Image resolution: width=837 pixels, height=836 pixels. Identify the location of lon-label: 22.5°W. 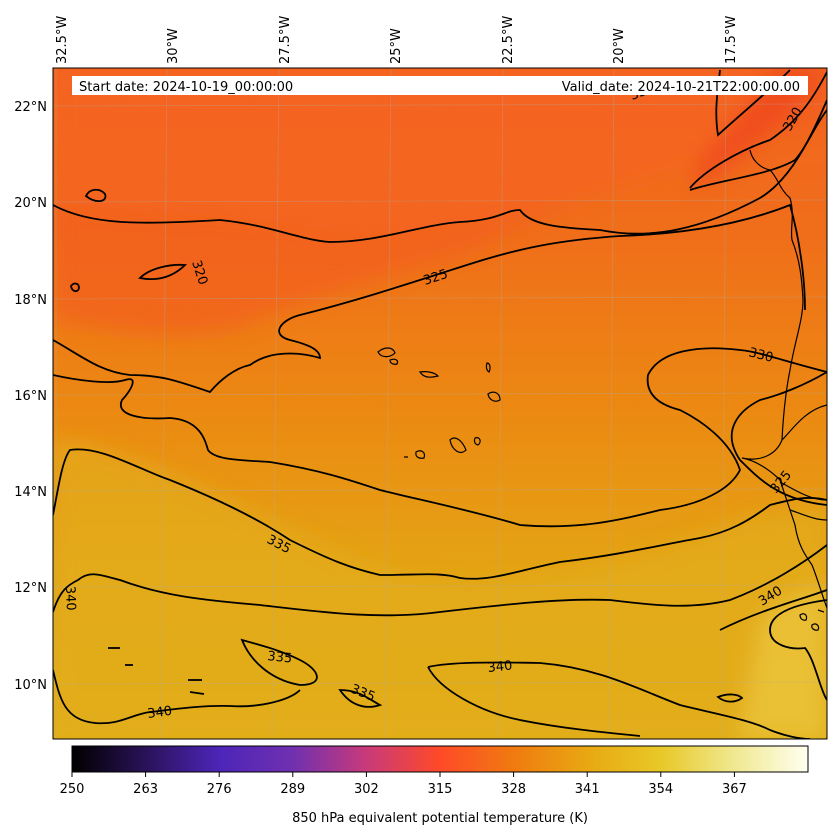
(508, 40).